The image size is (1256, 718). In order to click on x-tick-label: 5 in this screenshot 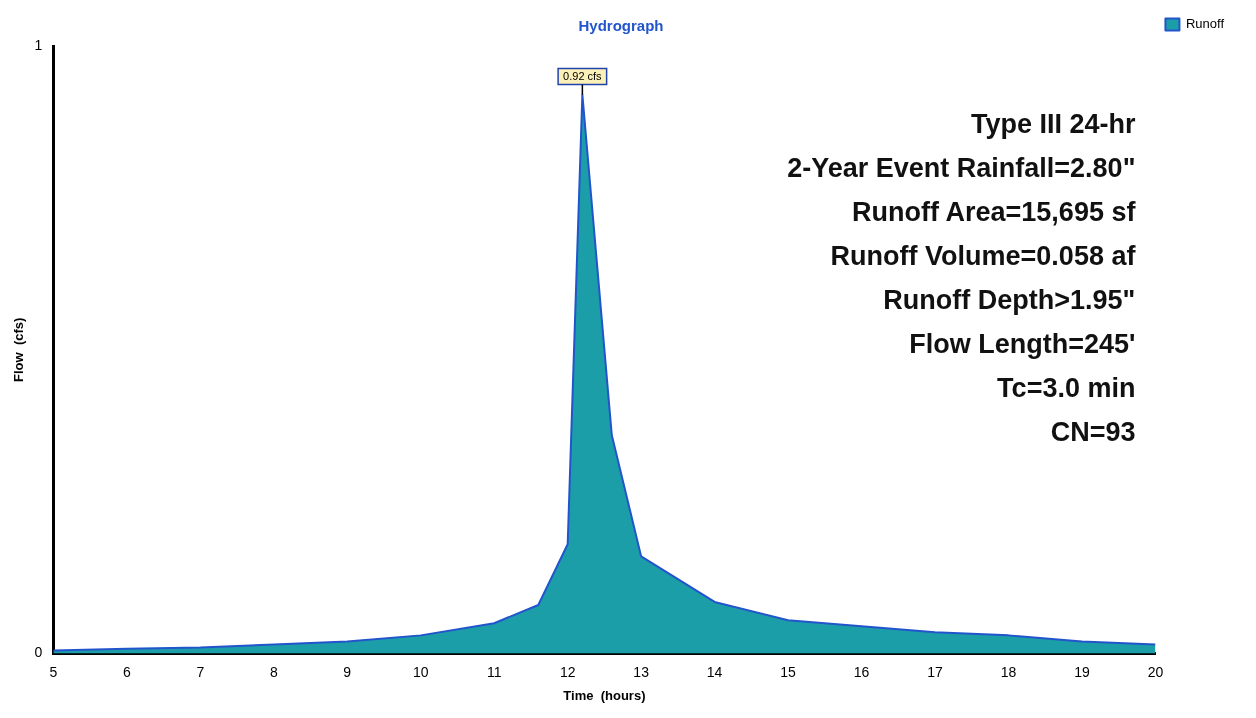, I will do `click(53, 671)`.